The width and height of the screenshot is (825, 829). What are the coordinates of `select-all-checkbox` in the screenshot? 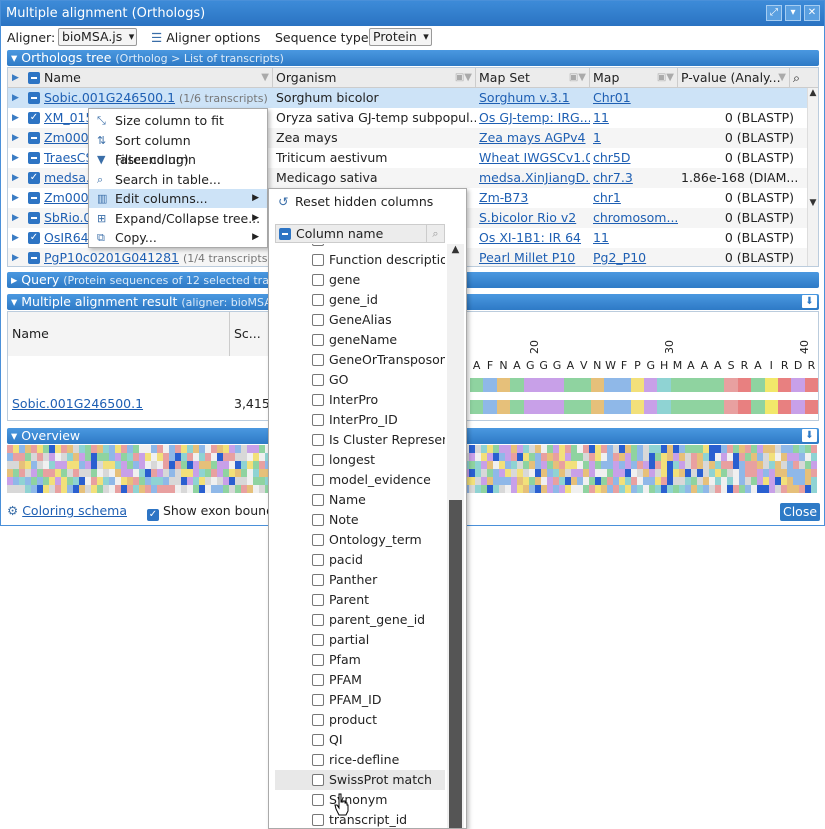 It's located at (34, 78).